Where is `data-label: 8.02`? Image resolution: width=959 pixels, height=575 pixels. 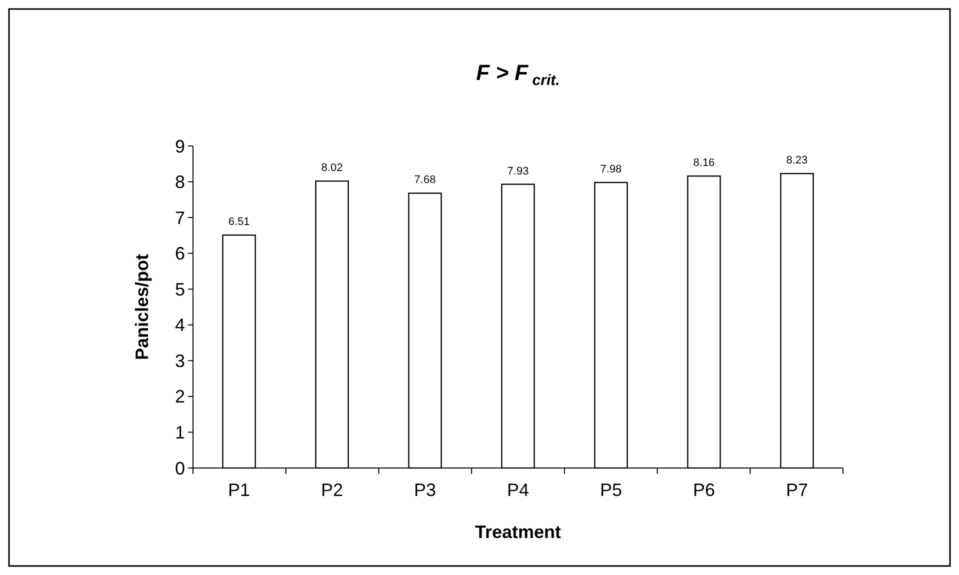 data-label: 8.02 is located at coordinates (332, 168).